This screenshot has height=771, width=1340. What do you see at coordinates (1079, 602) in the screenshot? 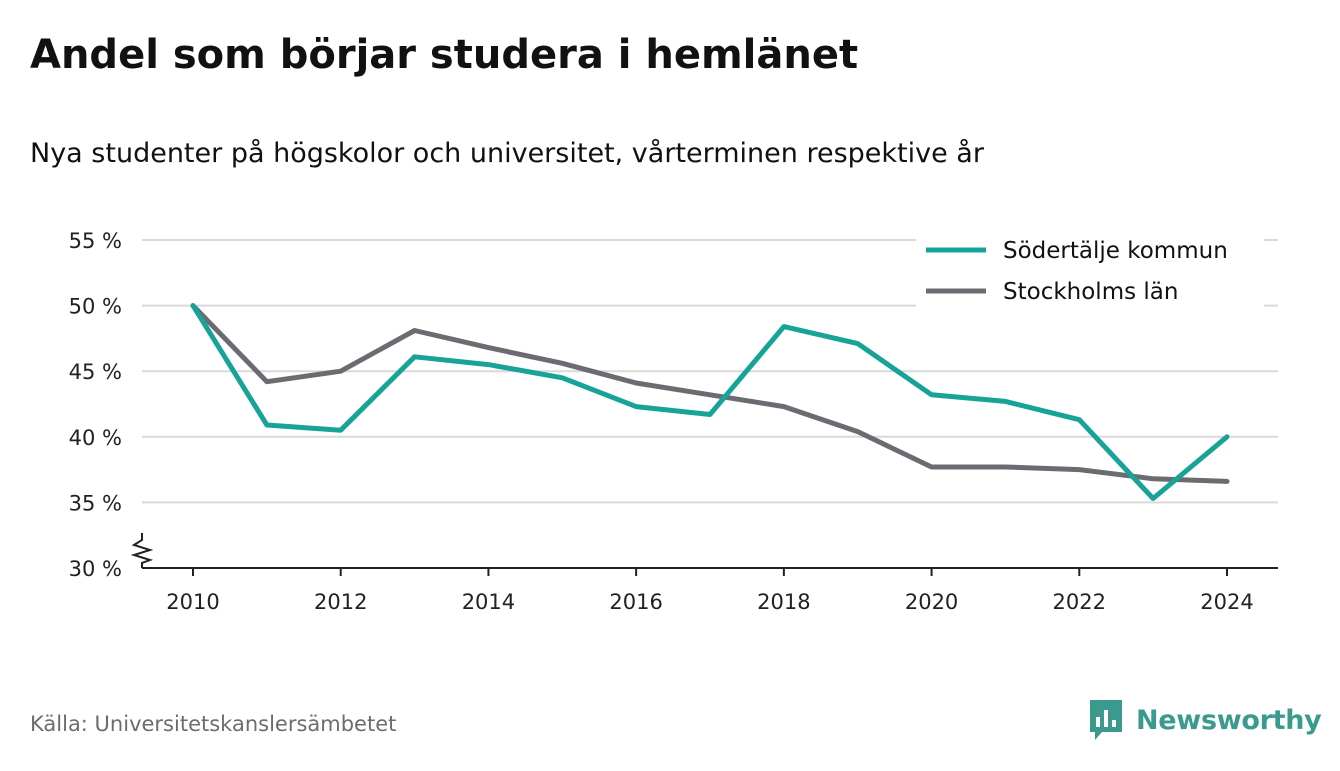
I see `x-tick-label: 2022` at bounding box center [1079, 602].